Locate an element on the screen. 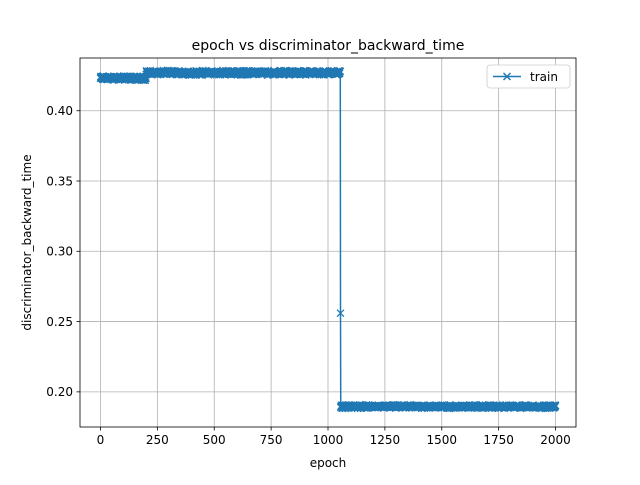  x-axis-label: epoch is located at coordinates (328, 463).